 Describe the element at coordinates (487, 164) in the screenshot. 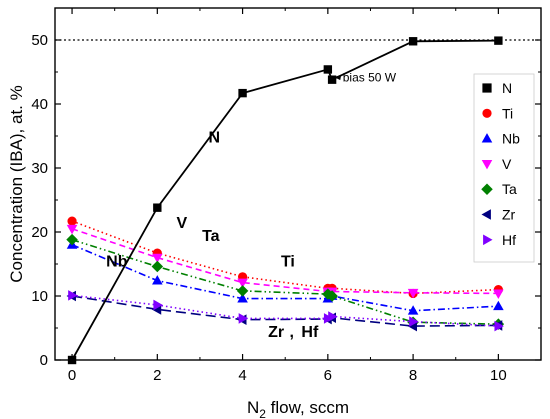

I see `legend-marker-v` at that location.